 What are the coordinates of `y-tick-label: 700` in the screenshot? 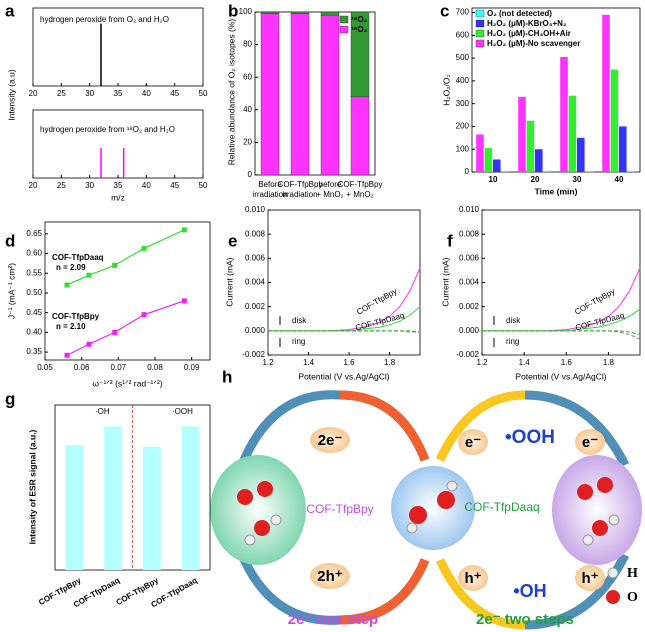 It's located at (463, 12).